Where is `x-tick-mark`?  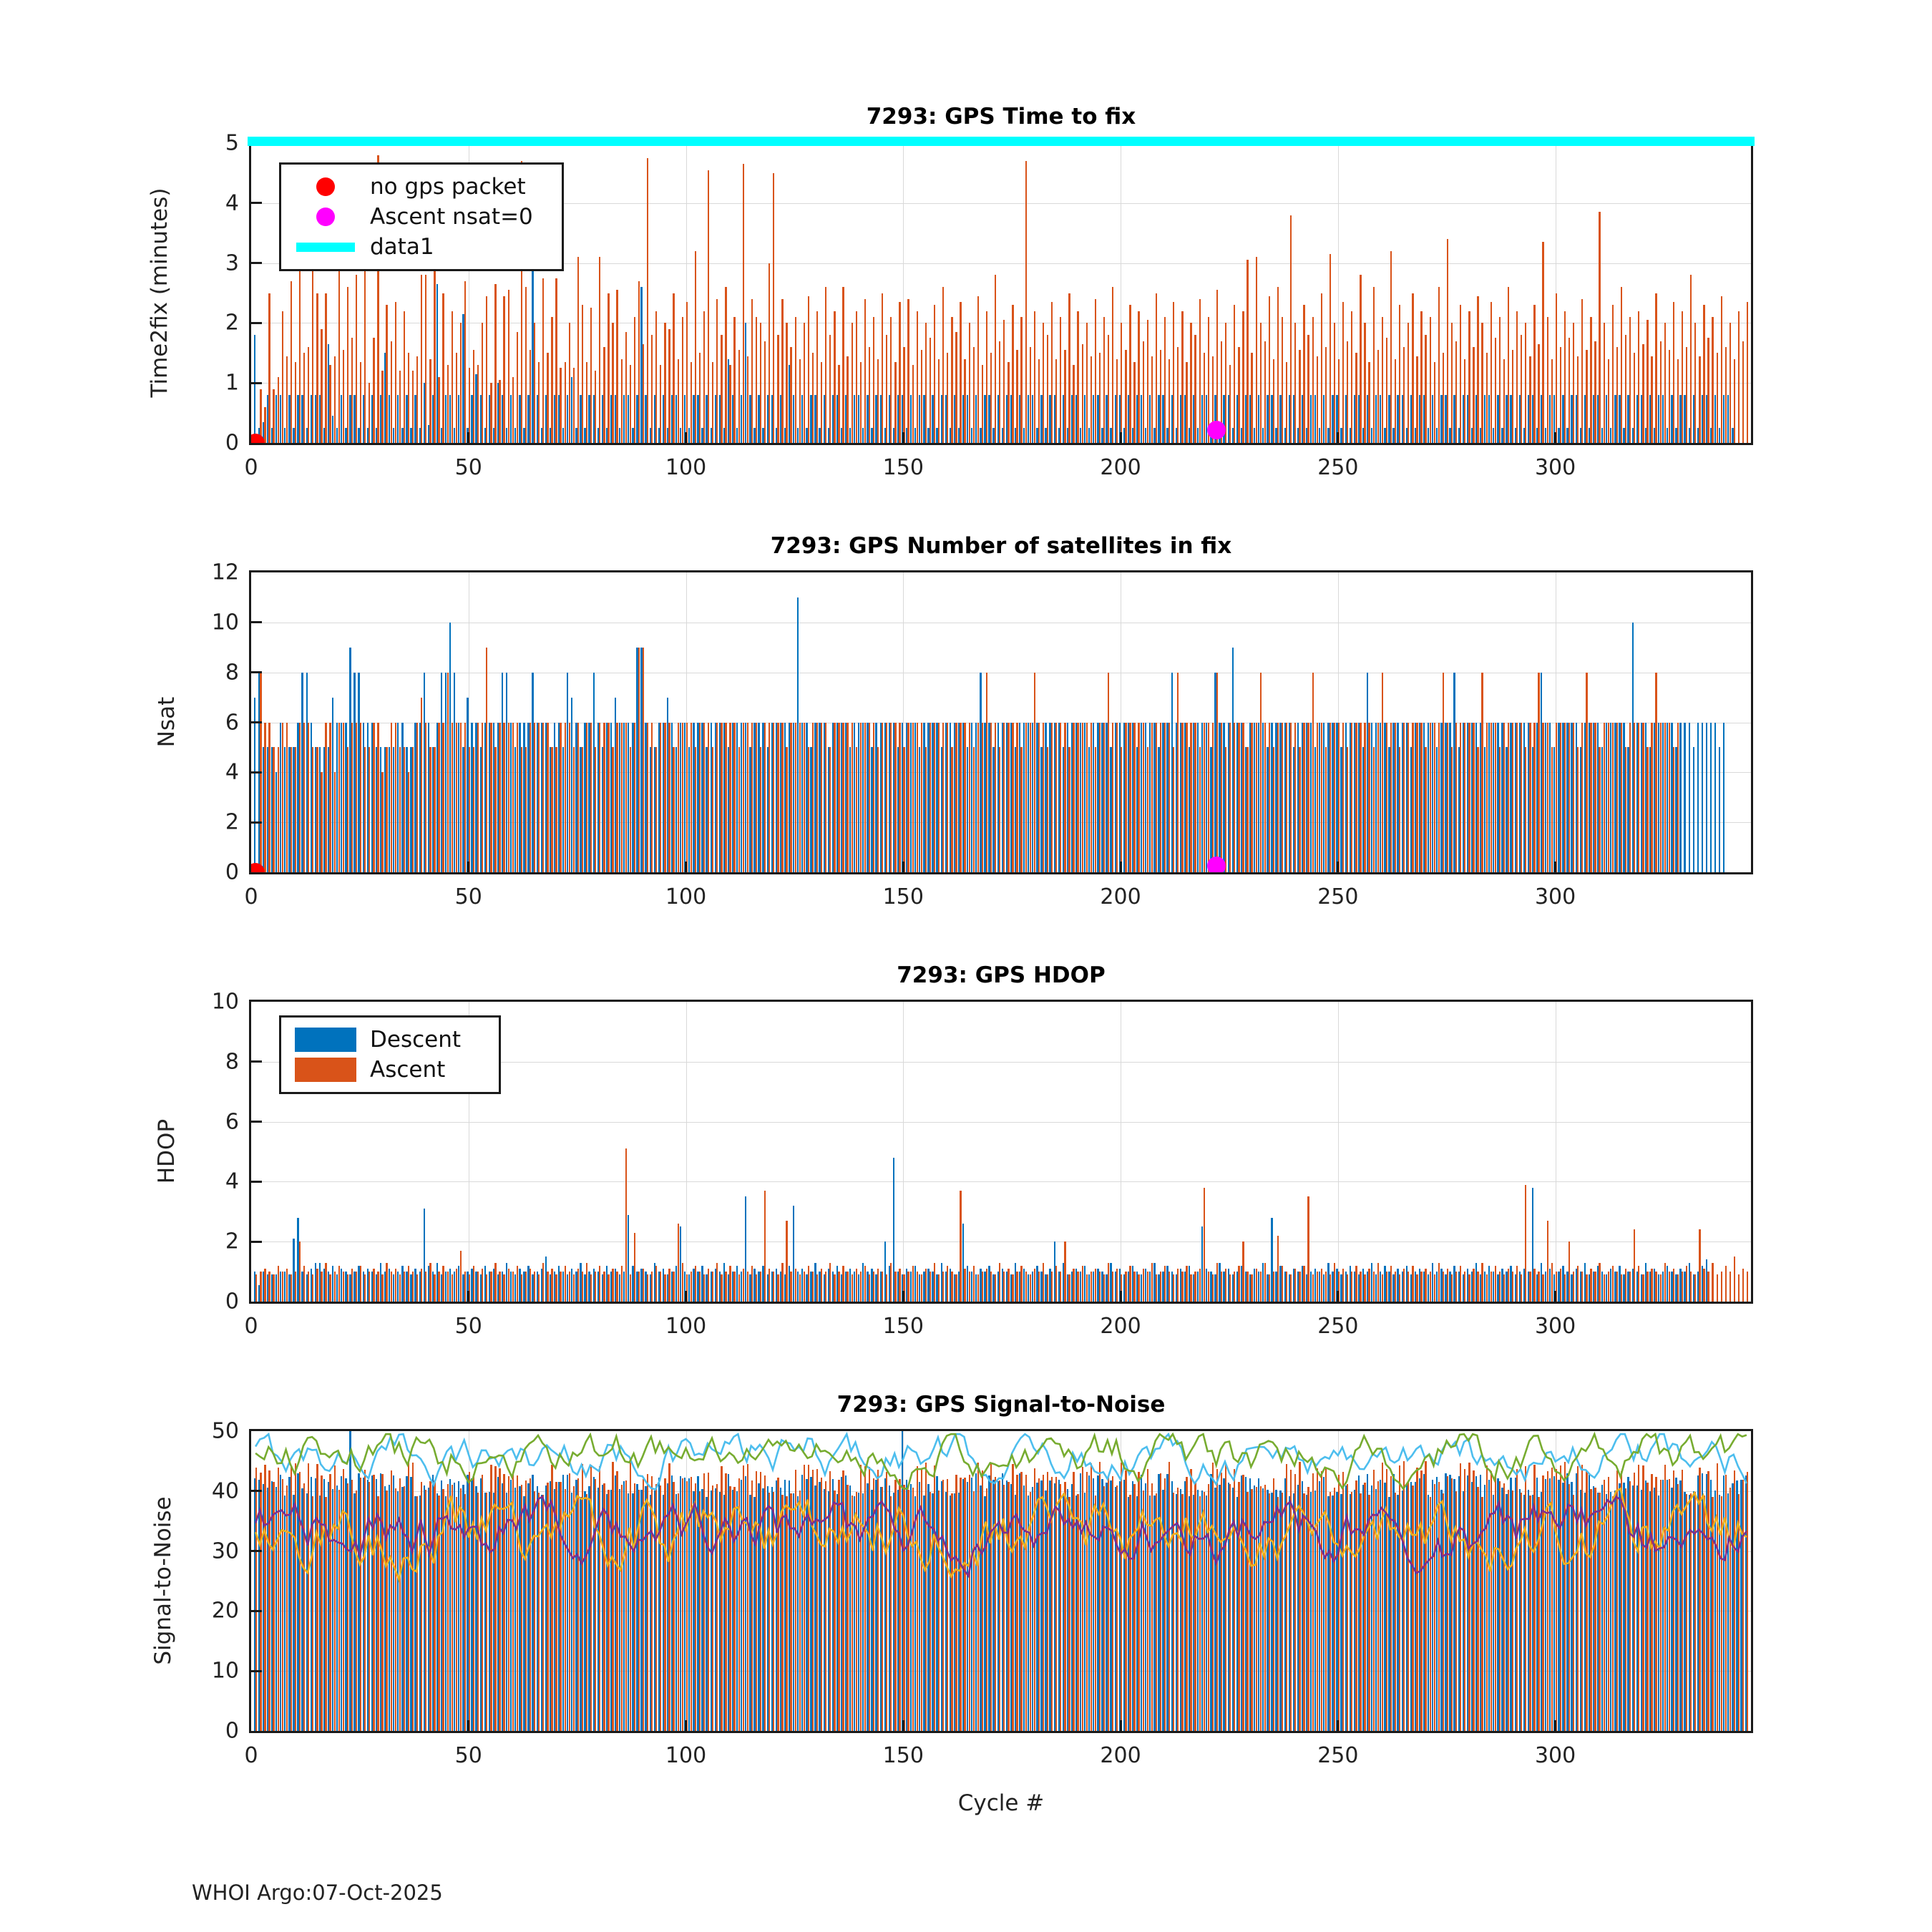
x-tick-mark is located at coordinates (686, 438).